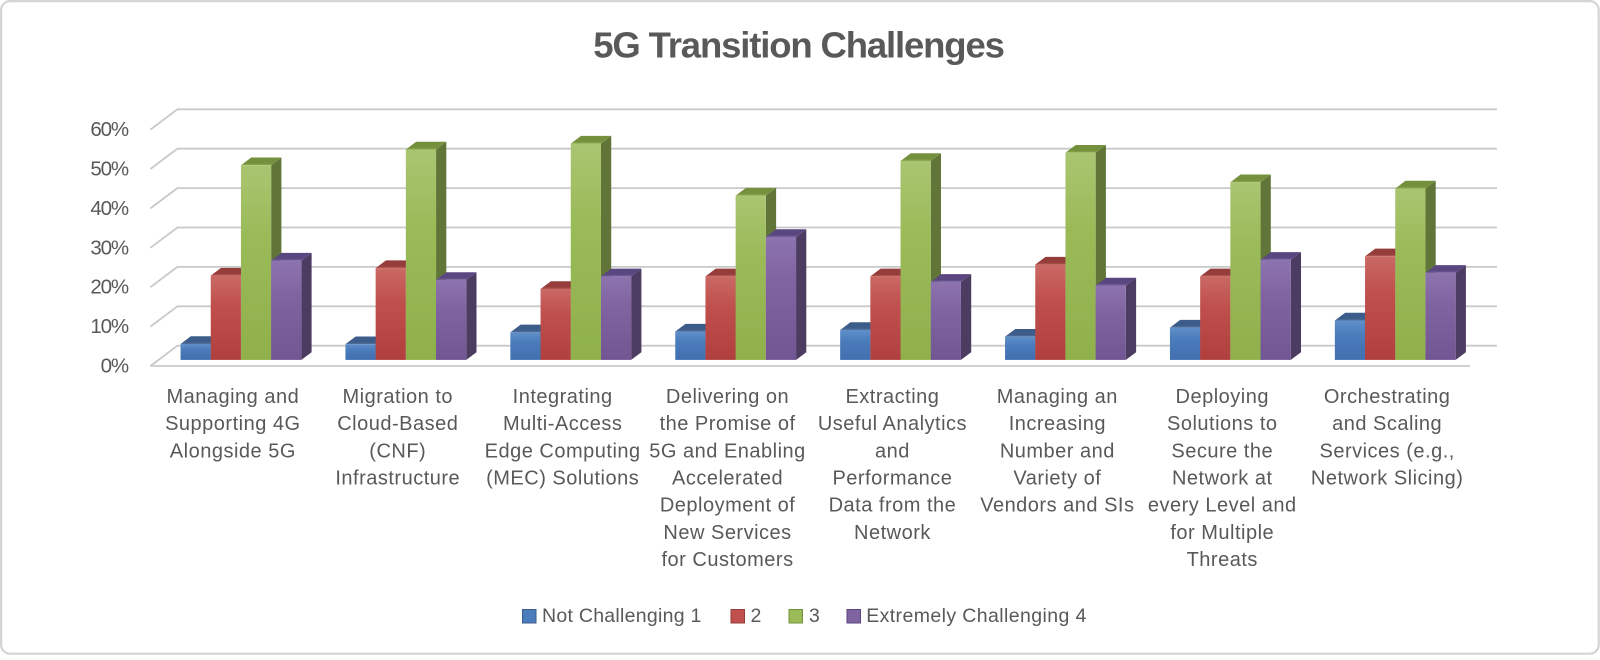 The width and height of the screenshot is (1600, 660). Describe the element at coordinates (892, 478) in the screenshot. I see `svg-text: Performance` at that location.